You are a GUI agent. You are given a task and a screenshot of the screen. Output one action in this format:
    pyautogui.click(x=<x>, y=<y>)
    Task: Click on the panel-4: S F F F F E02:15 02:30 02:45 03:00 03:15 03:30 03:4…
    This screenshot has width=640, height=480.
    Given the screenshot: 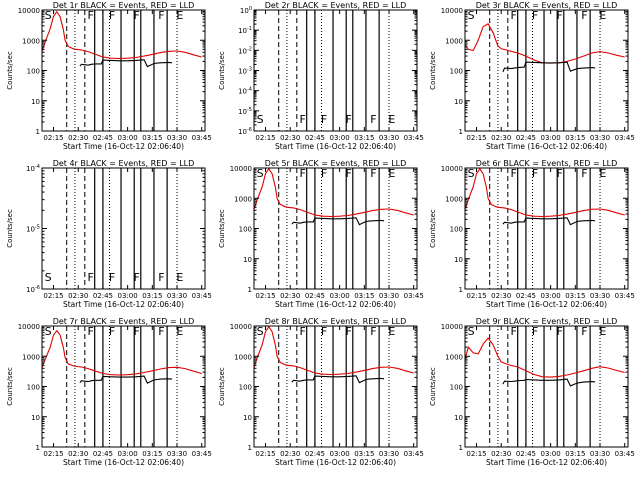 What is the action you would take?
    pyautogui.click(x=109, y=234)
    